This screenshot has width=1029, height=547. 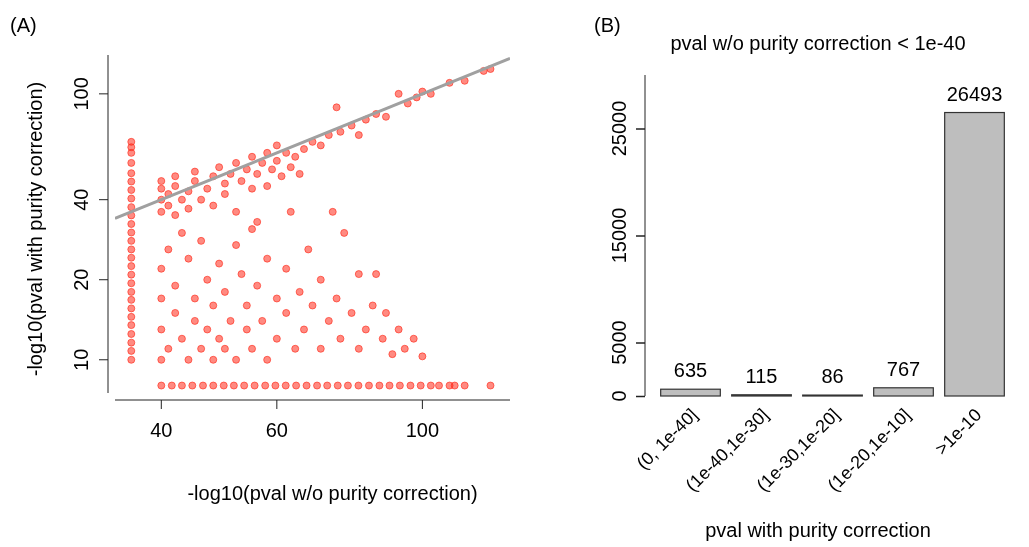 I want to click on x-tick-label: 60, so click(x=276, y=430).